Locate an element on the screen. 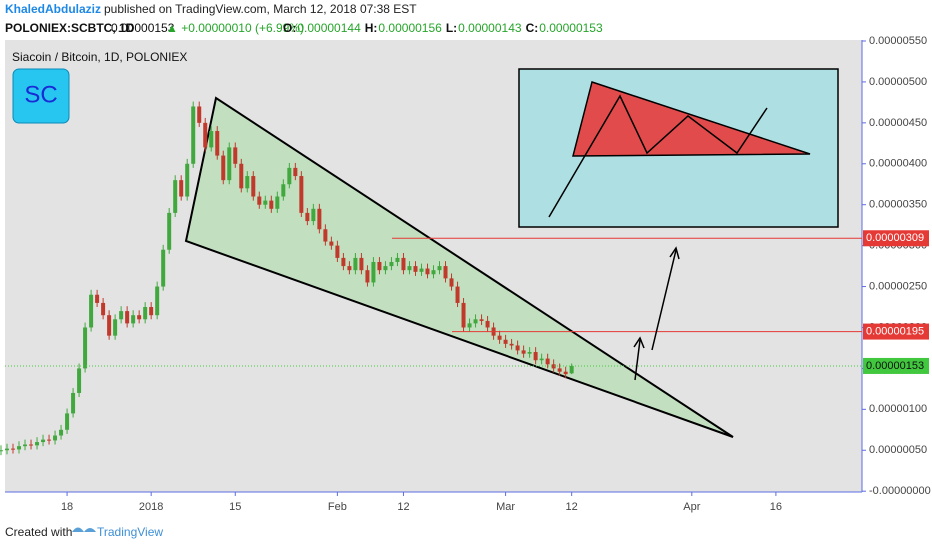  price-label: 0.00000309 is located at coordinates (895, 238).